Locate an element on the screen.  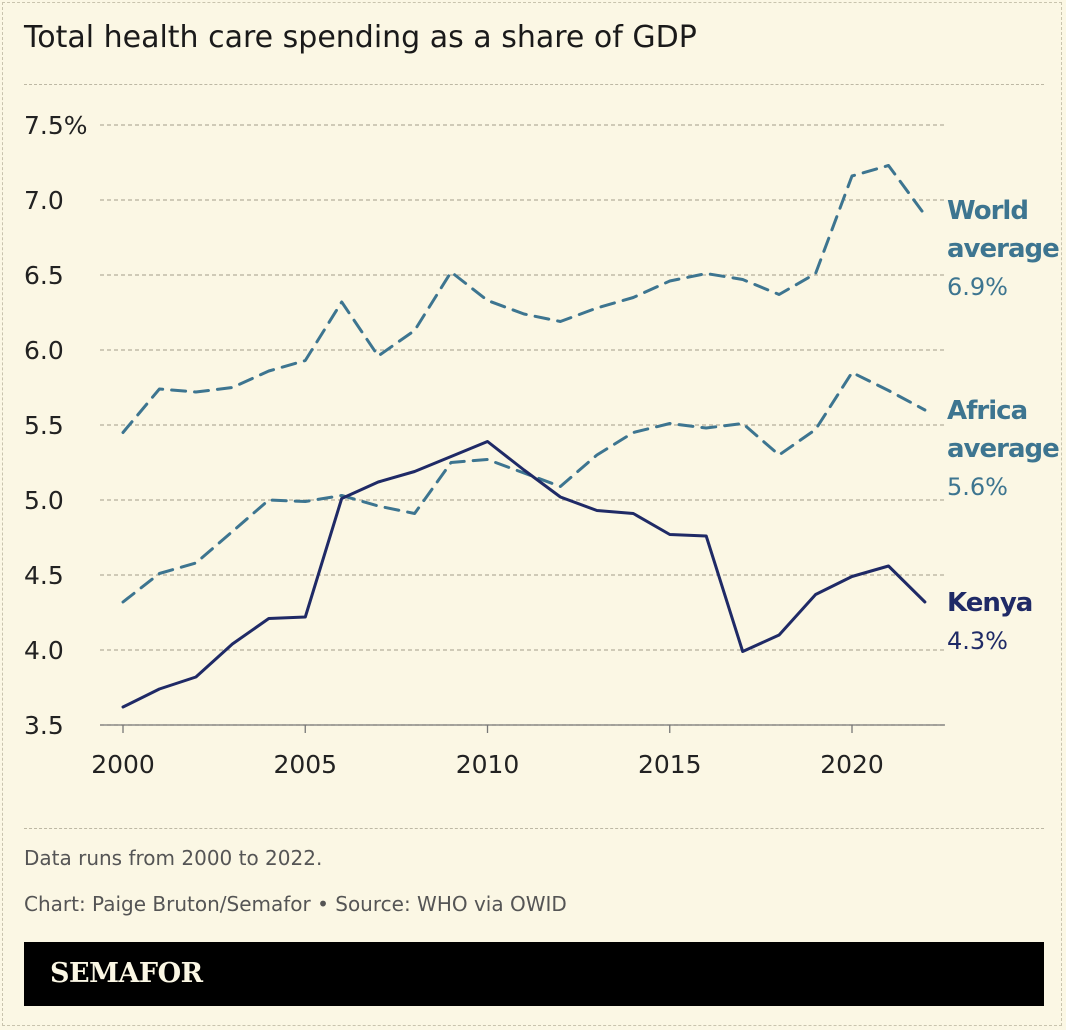
y-tick-label: 6.5 is located at coordinates (44, 275).